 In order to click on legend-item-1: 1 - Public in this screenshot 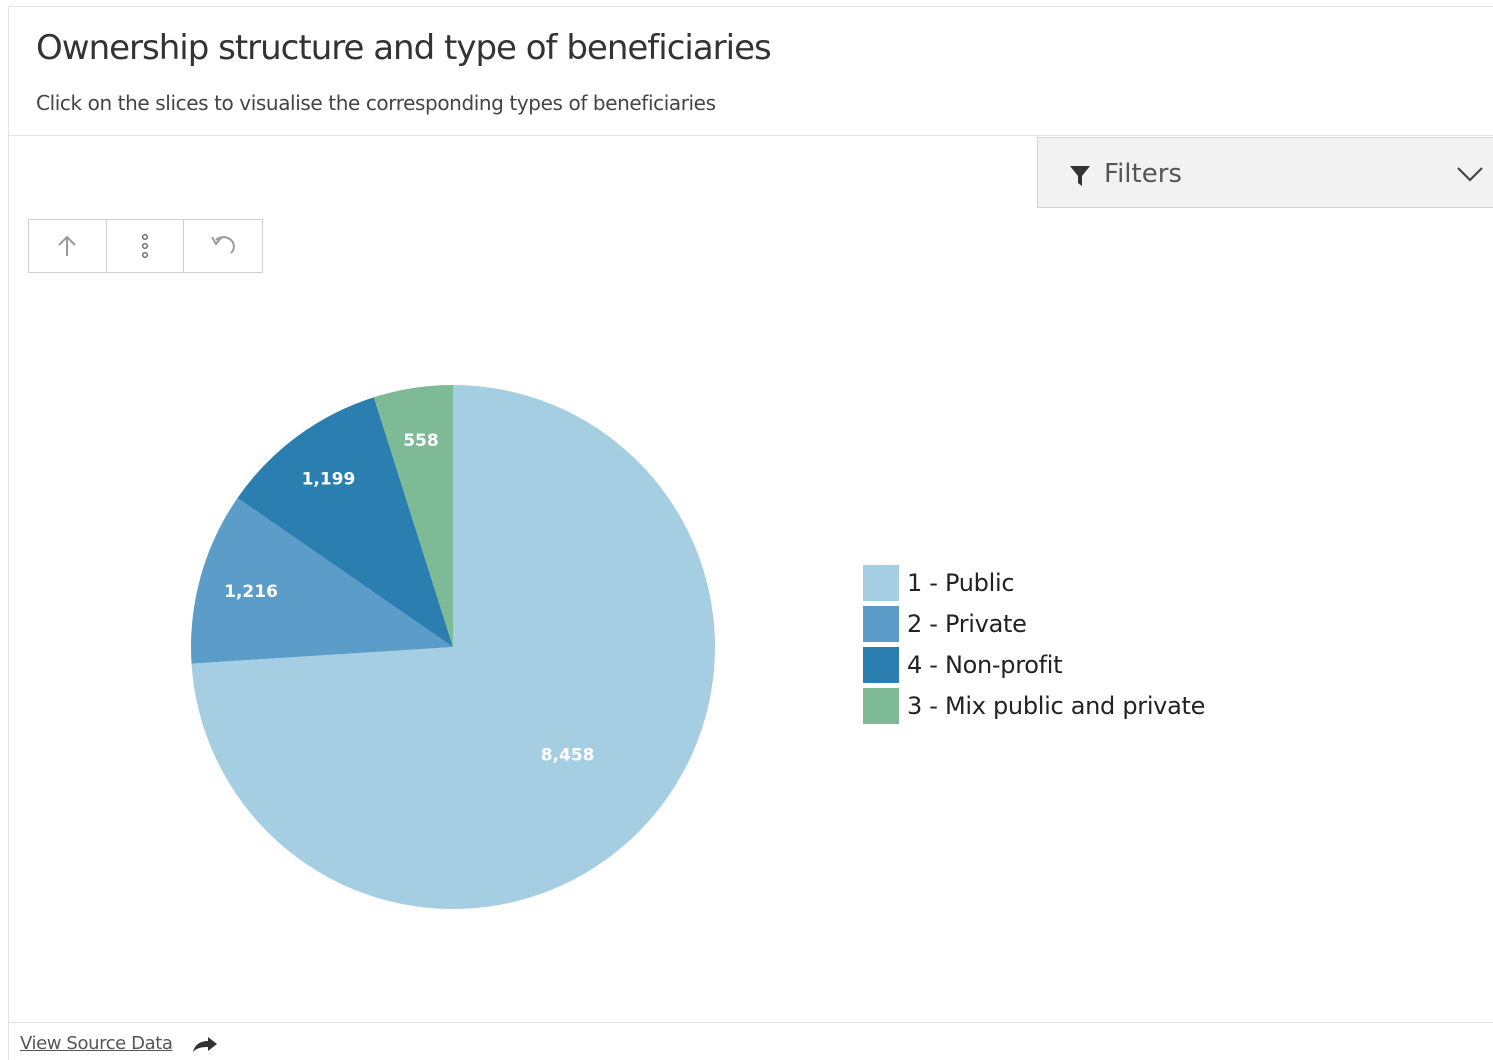, I will do `click(1034, 585)`.